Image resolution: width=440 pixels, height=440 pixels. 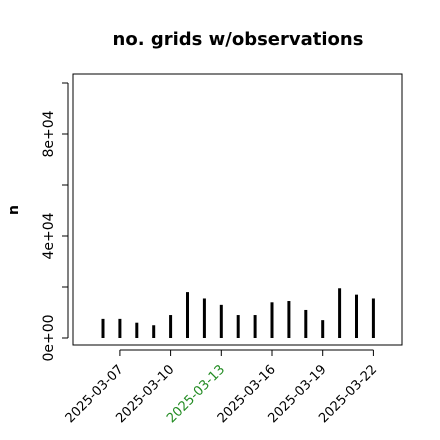 I want to click on bars, so click(x=238, y=313).